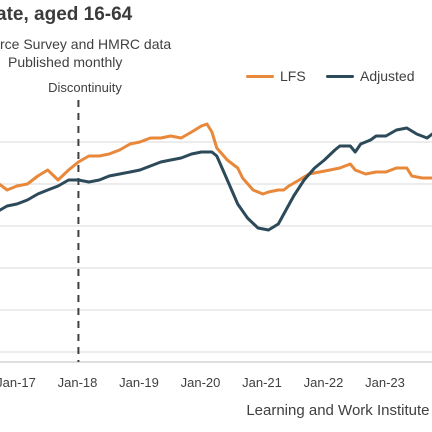 The width and height of the screenshot is (432, 432). Describe the element at coordinates (201, 382) in the screenshot. I see `x-tick-label: Jan-20` at that location.